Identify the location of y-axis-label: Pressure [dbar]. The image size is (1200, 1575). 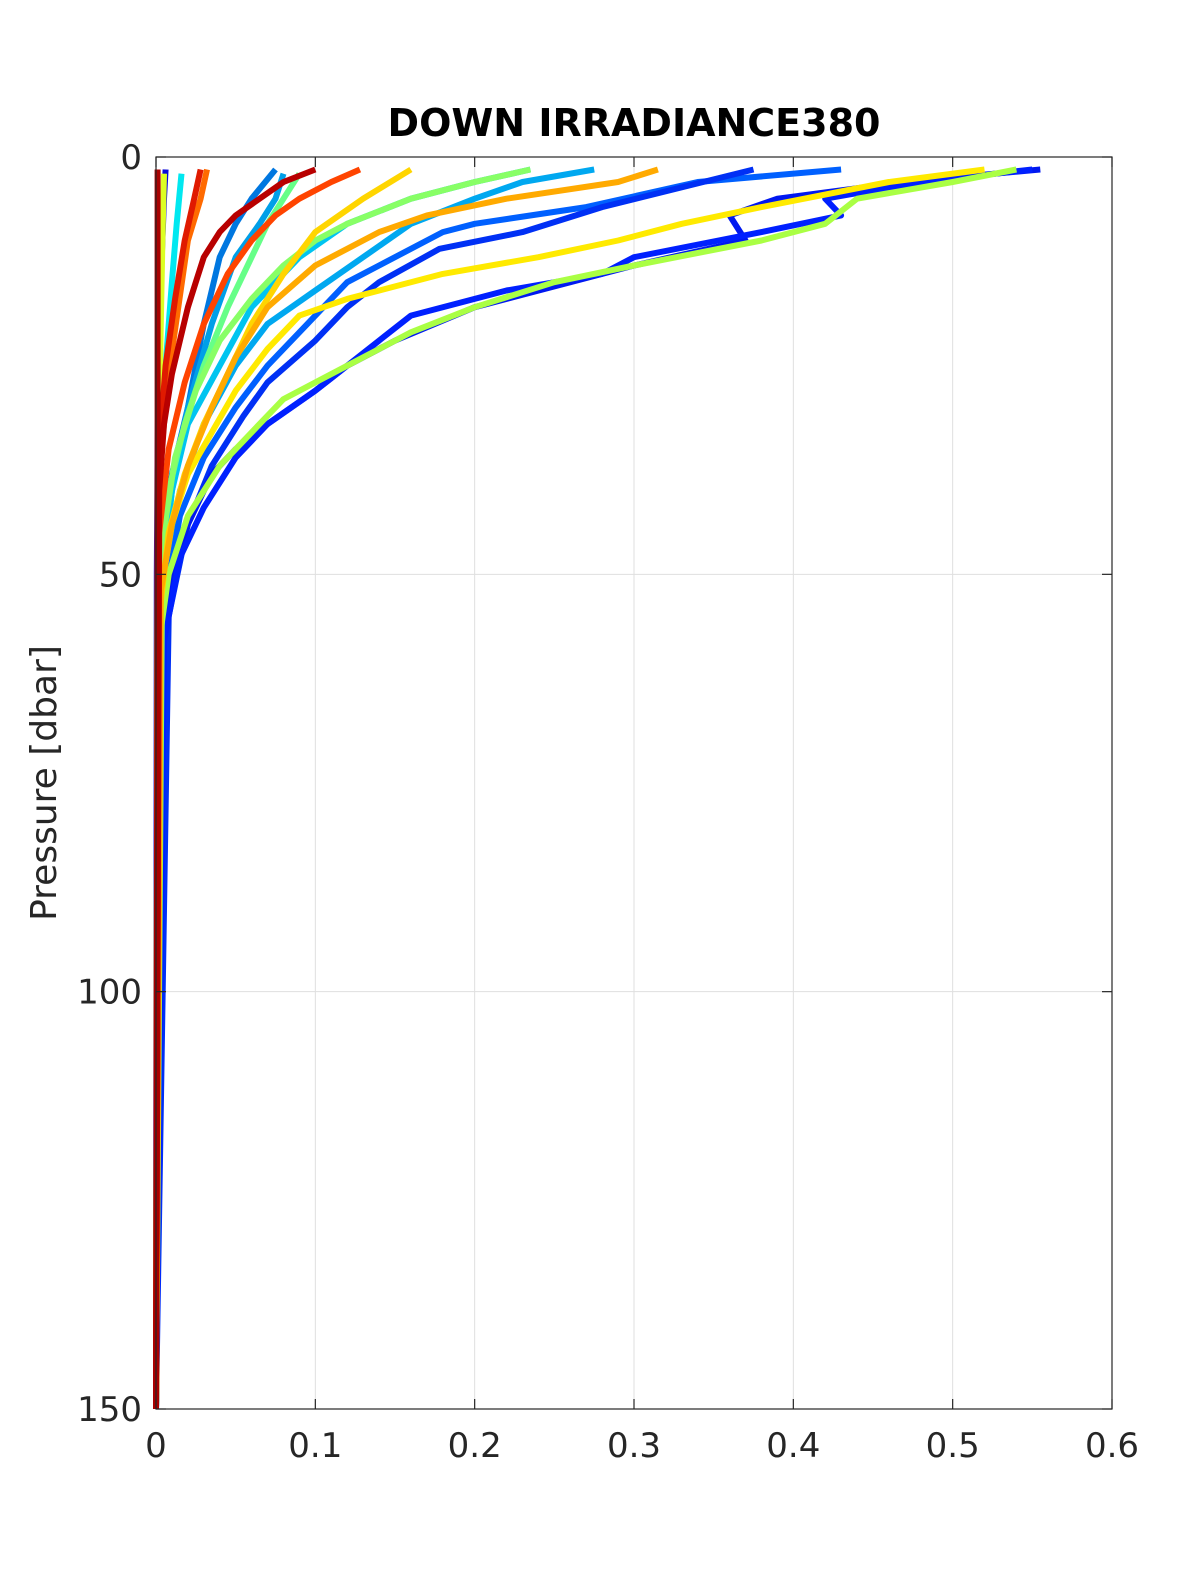
(44, 783).